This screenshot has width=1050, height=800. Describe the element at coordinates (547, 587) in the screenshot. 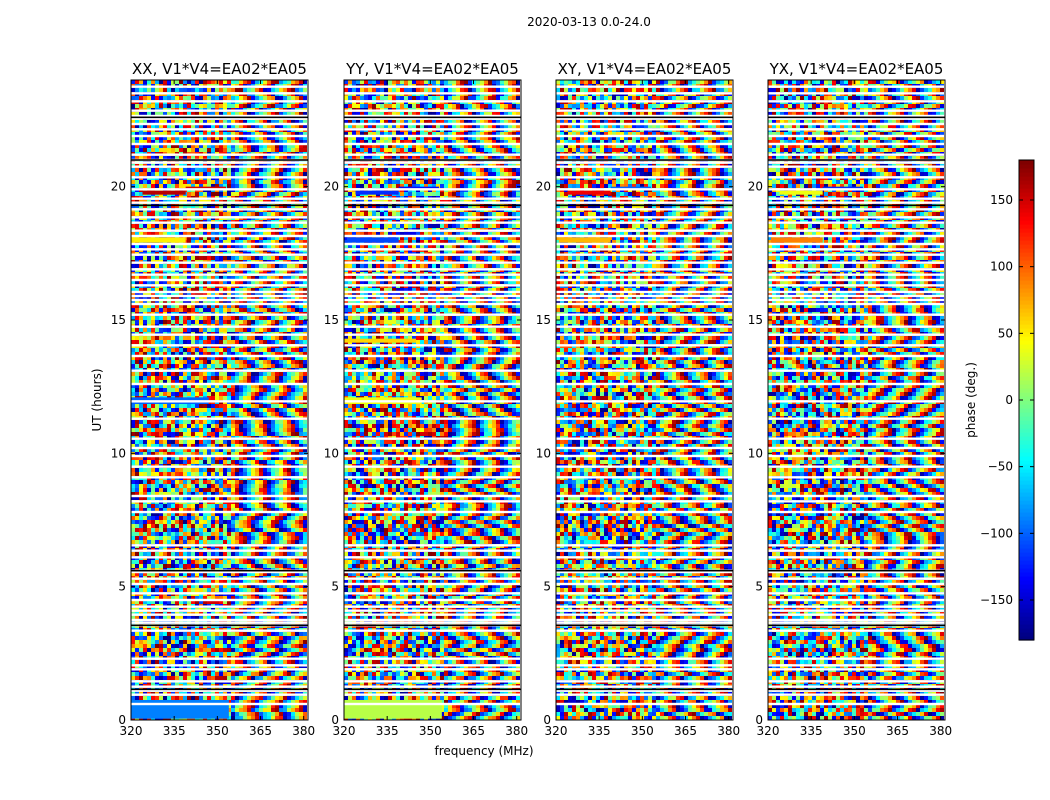

I see `y-tick-label: 5` at that location.